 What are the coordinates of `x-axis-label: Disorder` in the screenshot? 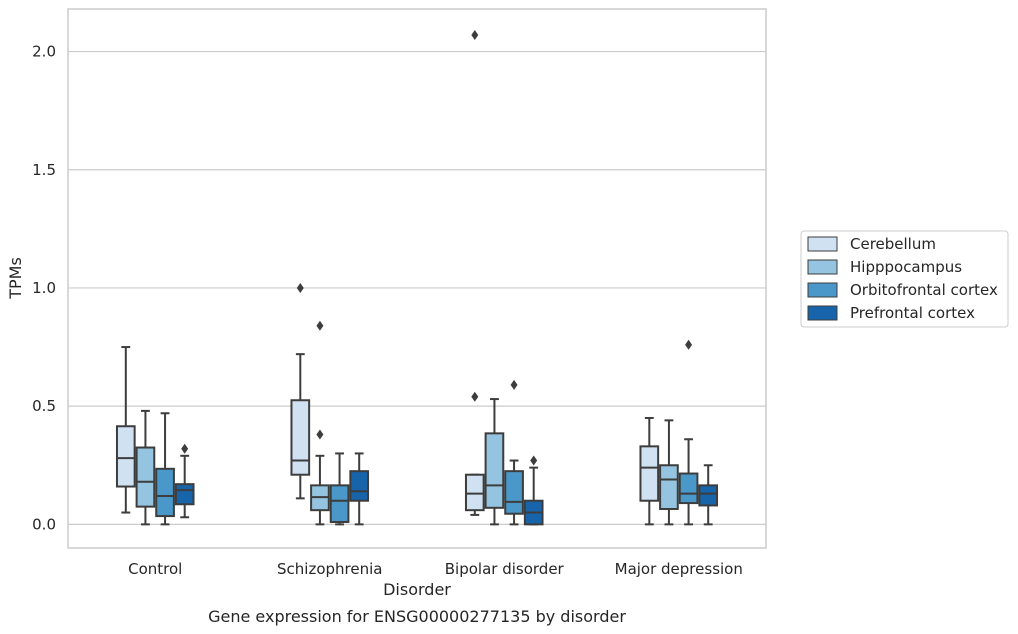 It's located at (417, 589).